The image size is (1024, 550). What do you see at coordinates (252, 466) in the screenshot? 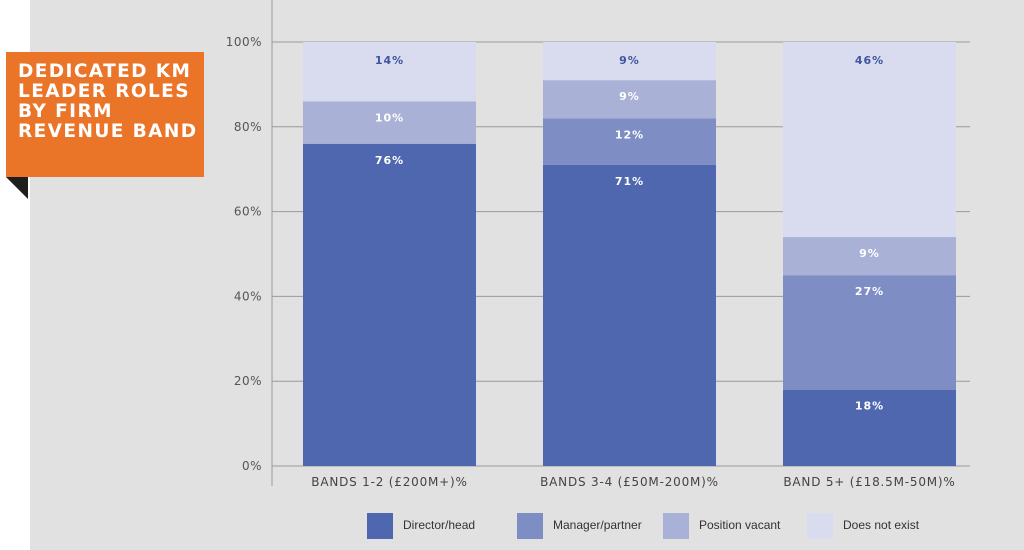
I see `y-tick-label: 0%` at bounding box center [252, 466].